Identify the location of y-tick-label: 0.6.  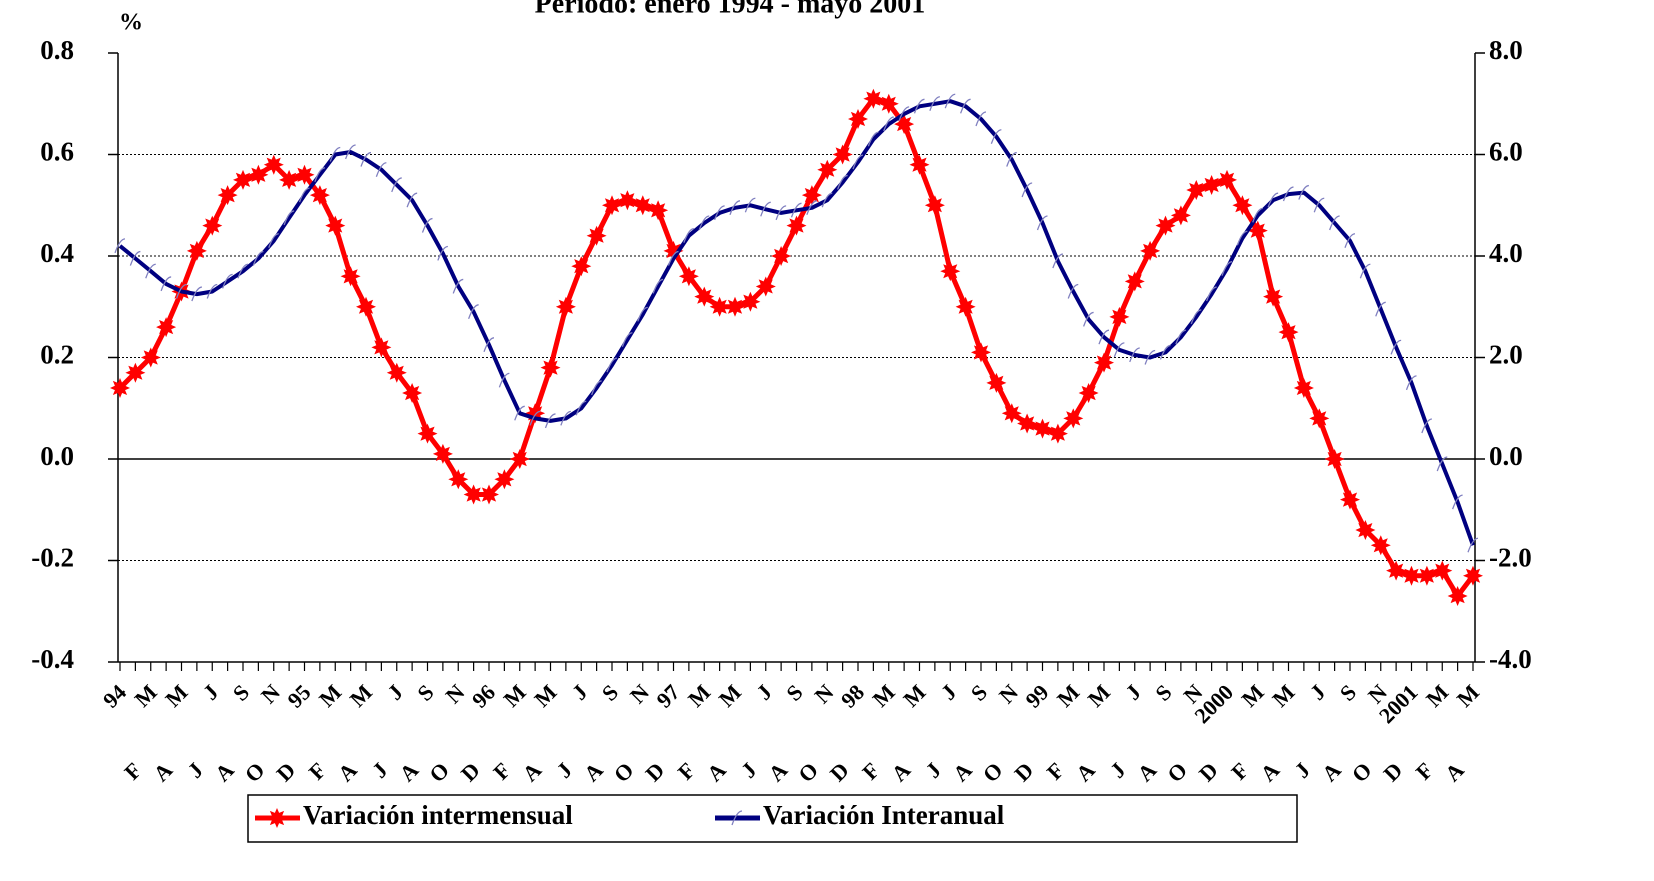
(57, 152).